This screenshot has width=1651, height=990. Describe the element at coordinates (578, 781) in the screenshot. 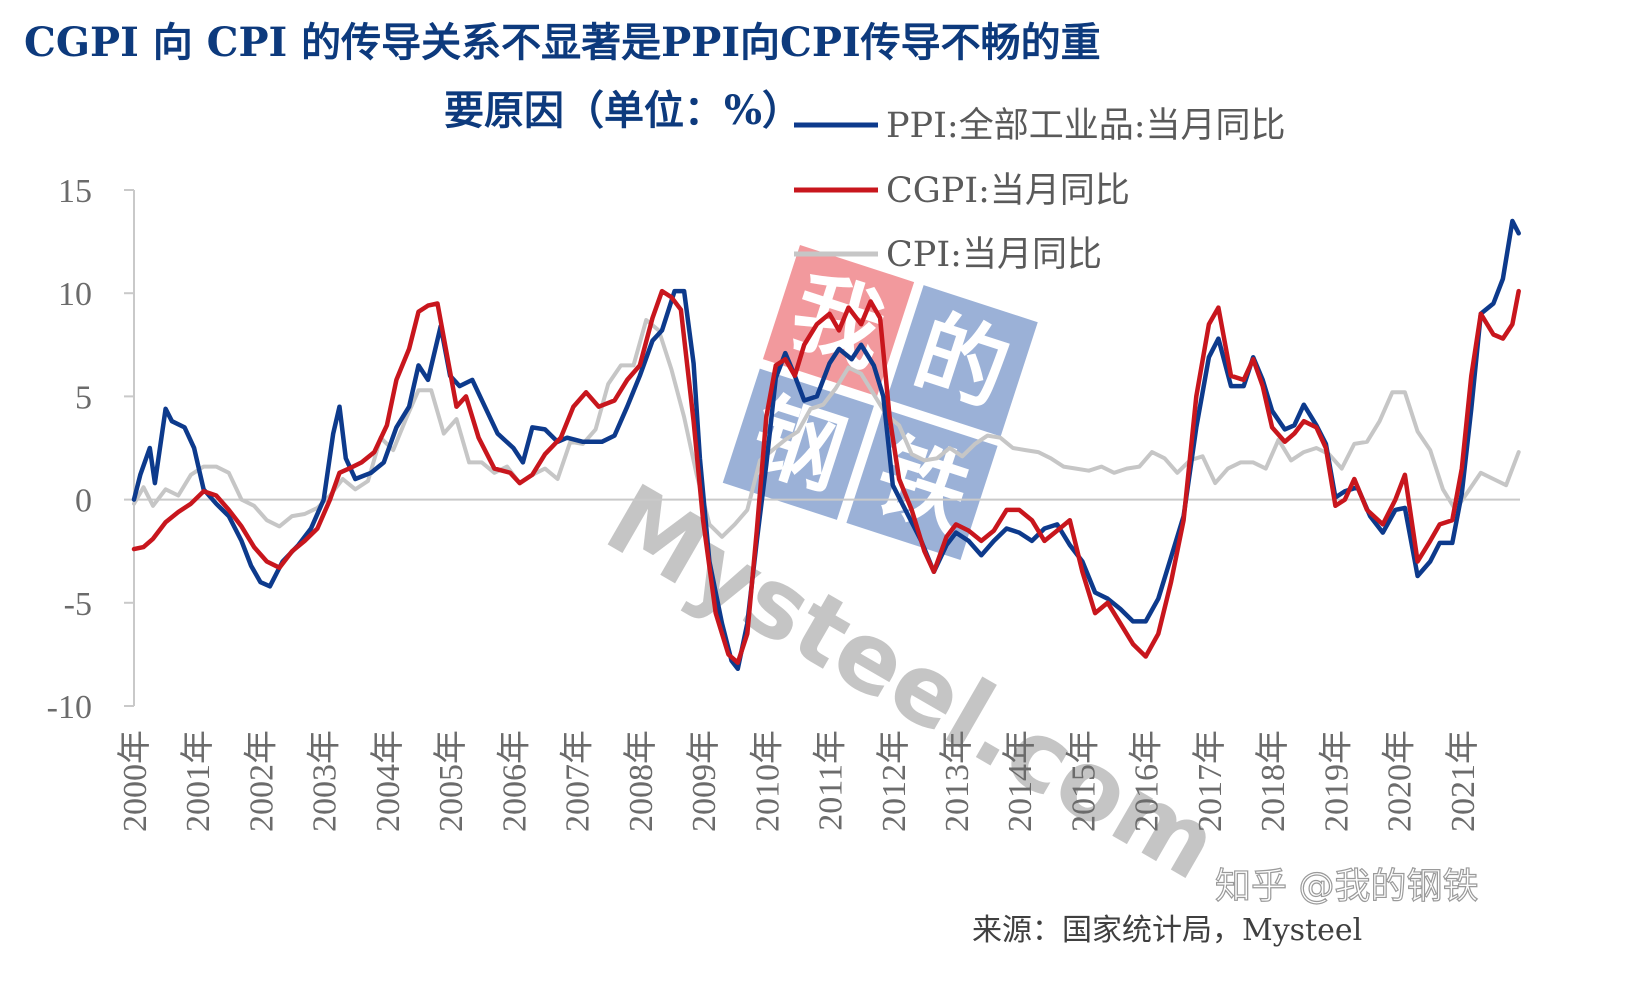

I see `x-tick-label: 2007年` at that location.